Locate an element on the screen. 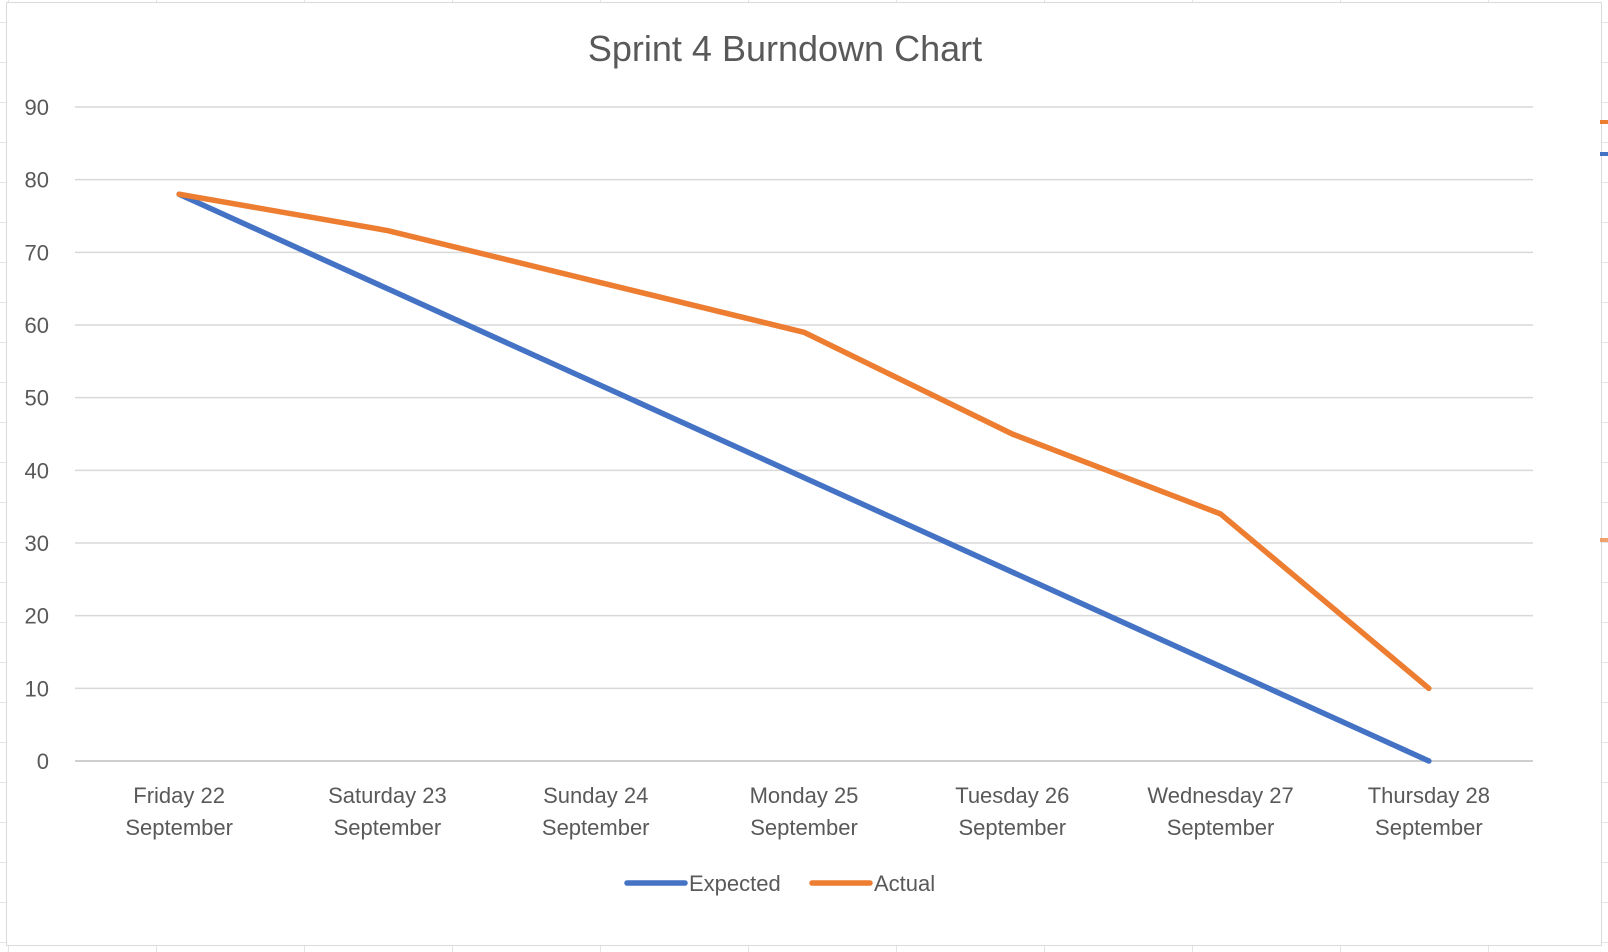  x-tick-label: Saturday 23 September is located at coordinates (387, 811).